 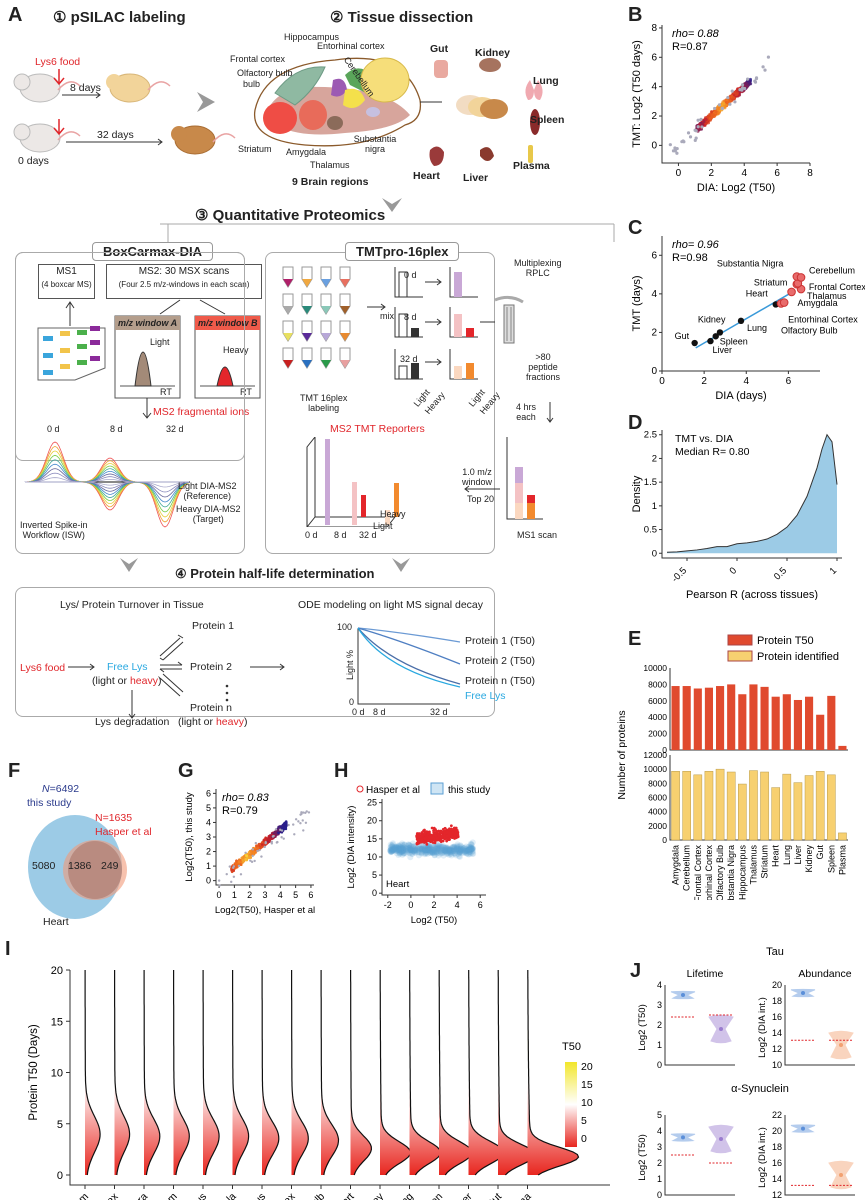 What do you see at coordinates (275, 573) in the screenshot?
I see `step4-title: ④ Protein half-life determination` at bounding box center [275, 573].